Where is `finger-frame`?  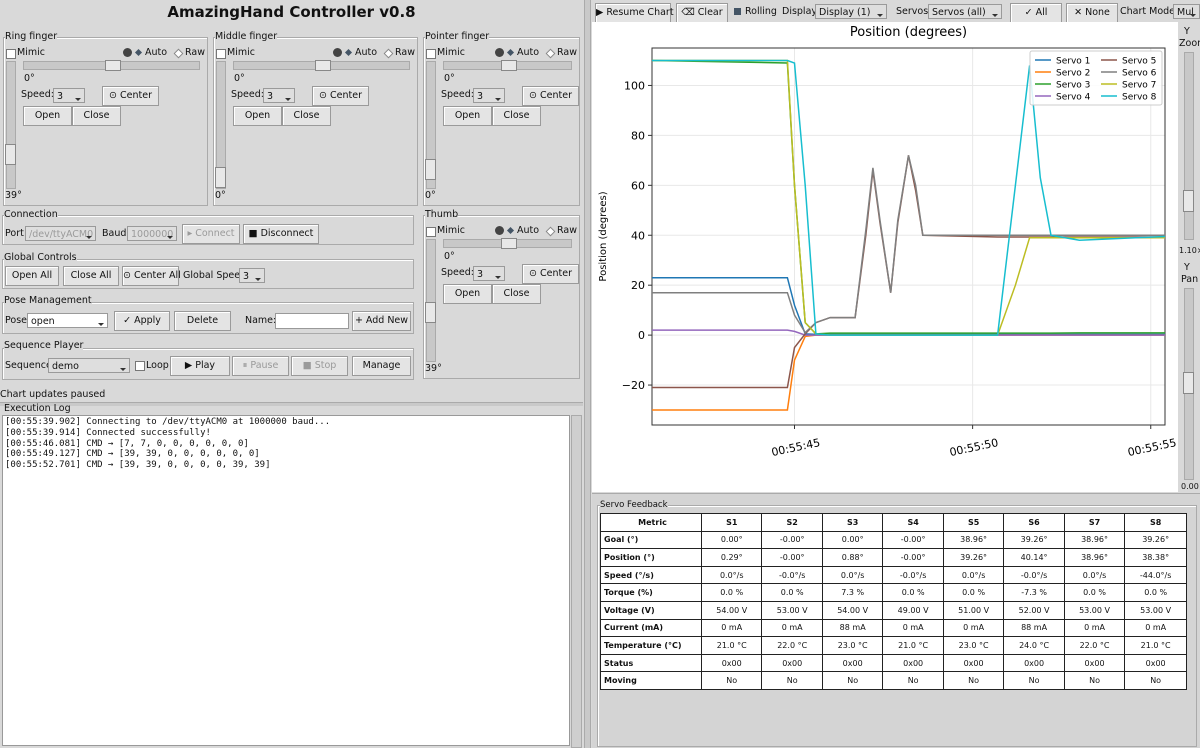
finger-frame is located at coordinates (501, 121).